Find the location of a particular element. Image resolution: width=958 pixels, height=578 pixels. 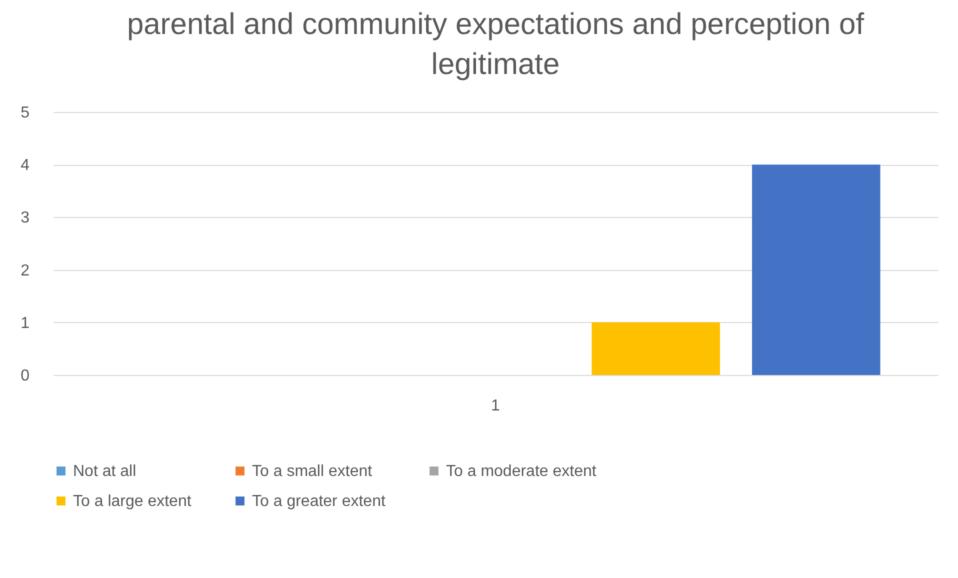

y-tick-label: 3 is located at coordinates (25, 218).